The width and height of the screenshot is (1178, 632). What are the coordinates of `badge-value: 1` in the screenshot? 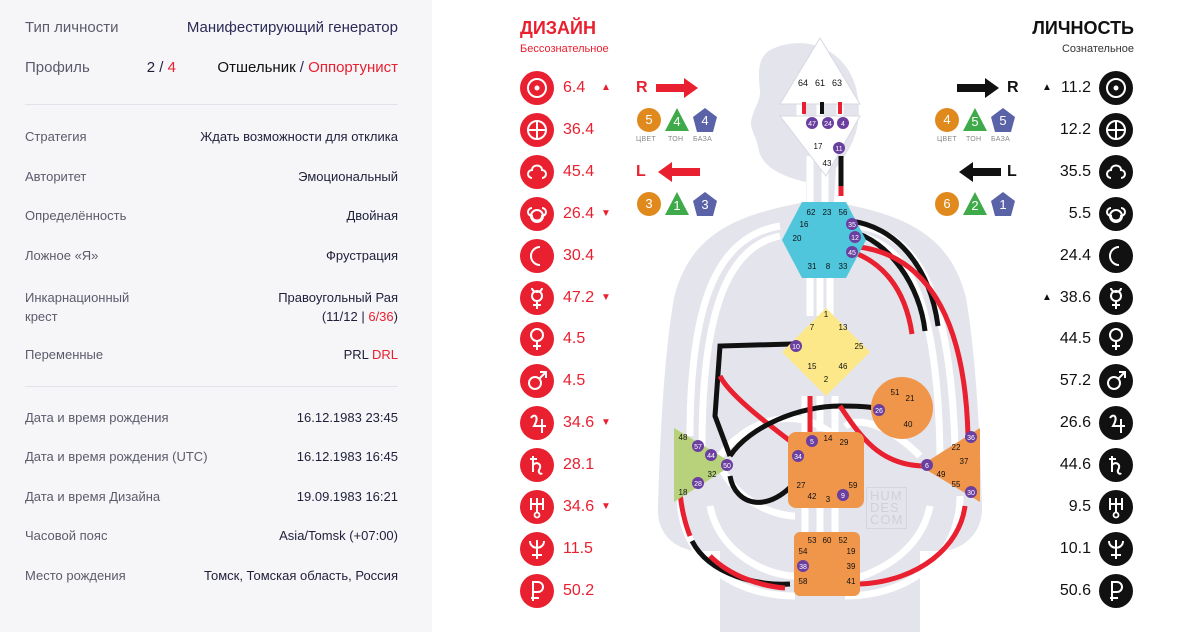 It's located at (677, 205).